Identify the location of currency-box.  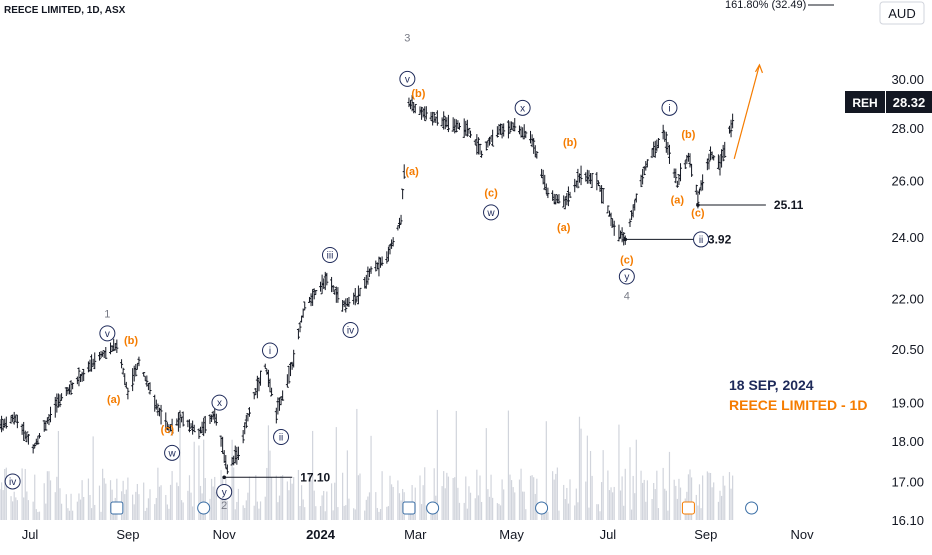
(902, 13).